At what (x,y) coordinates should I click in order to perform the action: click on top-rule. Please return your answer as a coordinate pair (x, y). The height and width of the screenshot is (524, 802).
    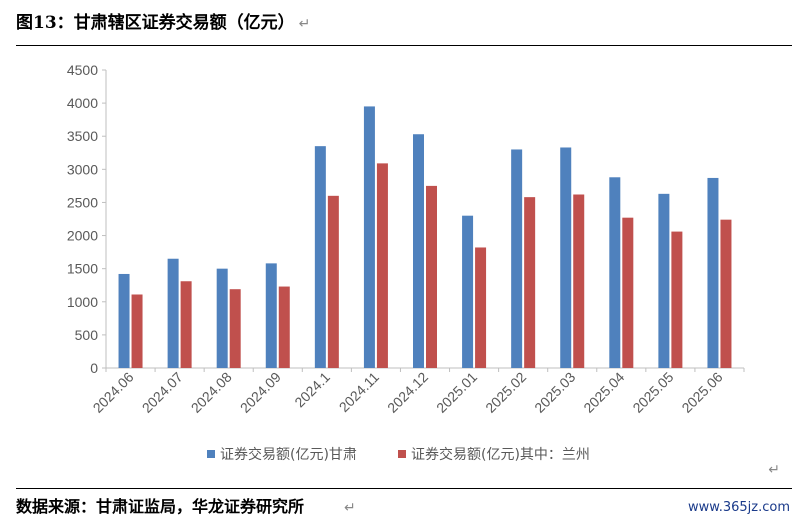
    Looking at the image, I should click on (404, 45).